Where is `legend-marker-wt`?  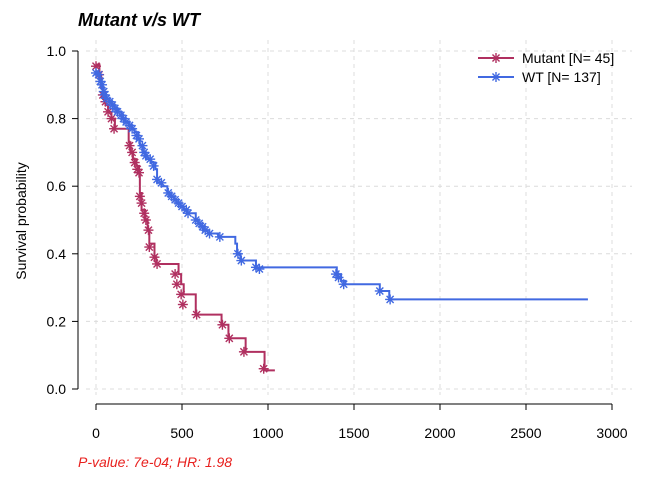
legend-marker-wt is located at coordinates (496, 77).